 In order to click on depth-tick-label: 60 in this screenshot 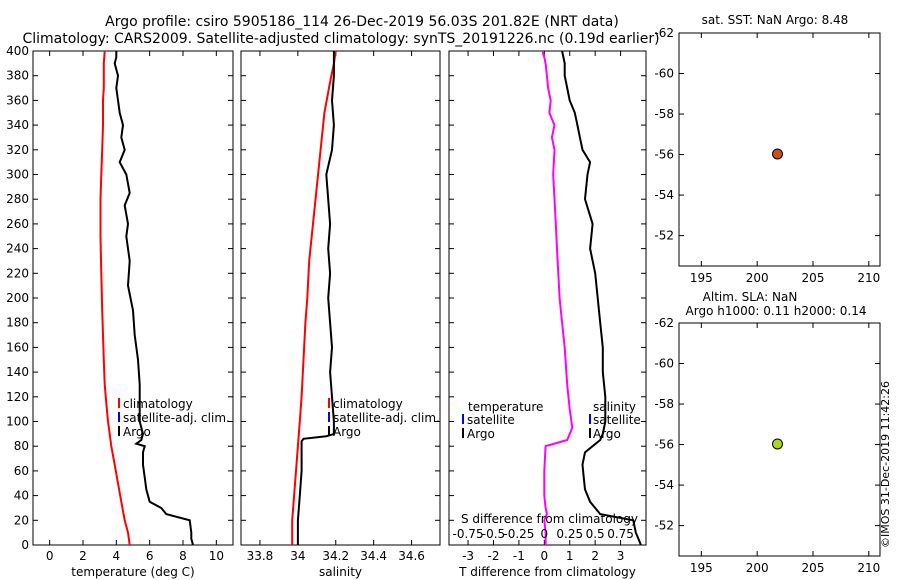, I will do `click(21, 471)`.